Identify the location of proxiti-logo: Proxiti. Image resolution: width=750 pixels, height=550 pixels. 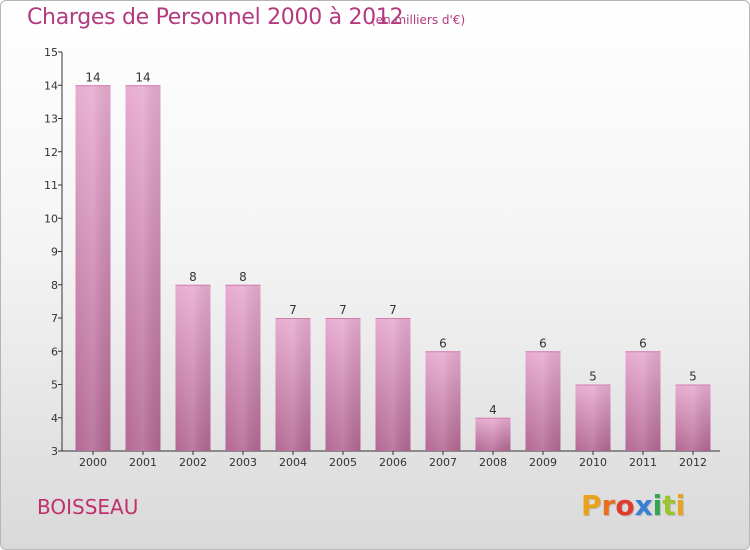
(633, 505).